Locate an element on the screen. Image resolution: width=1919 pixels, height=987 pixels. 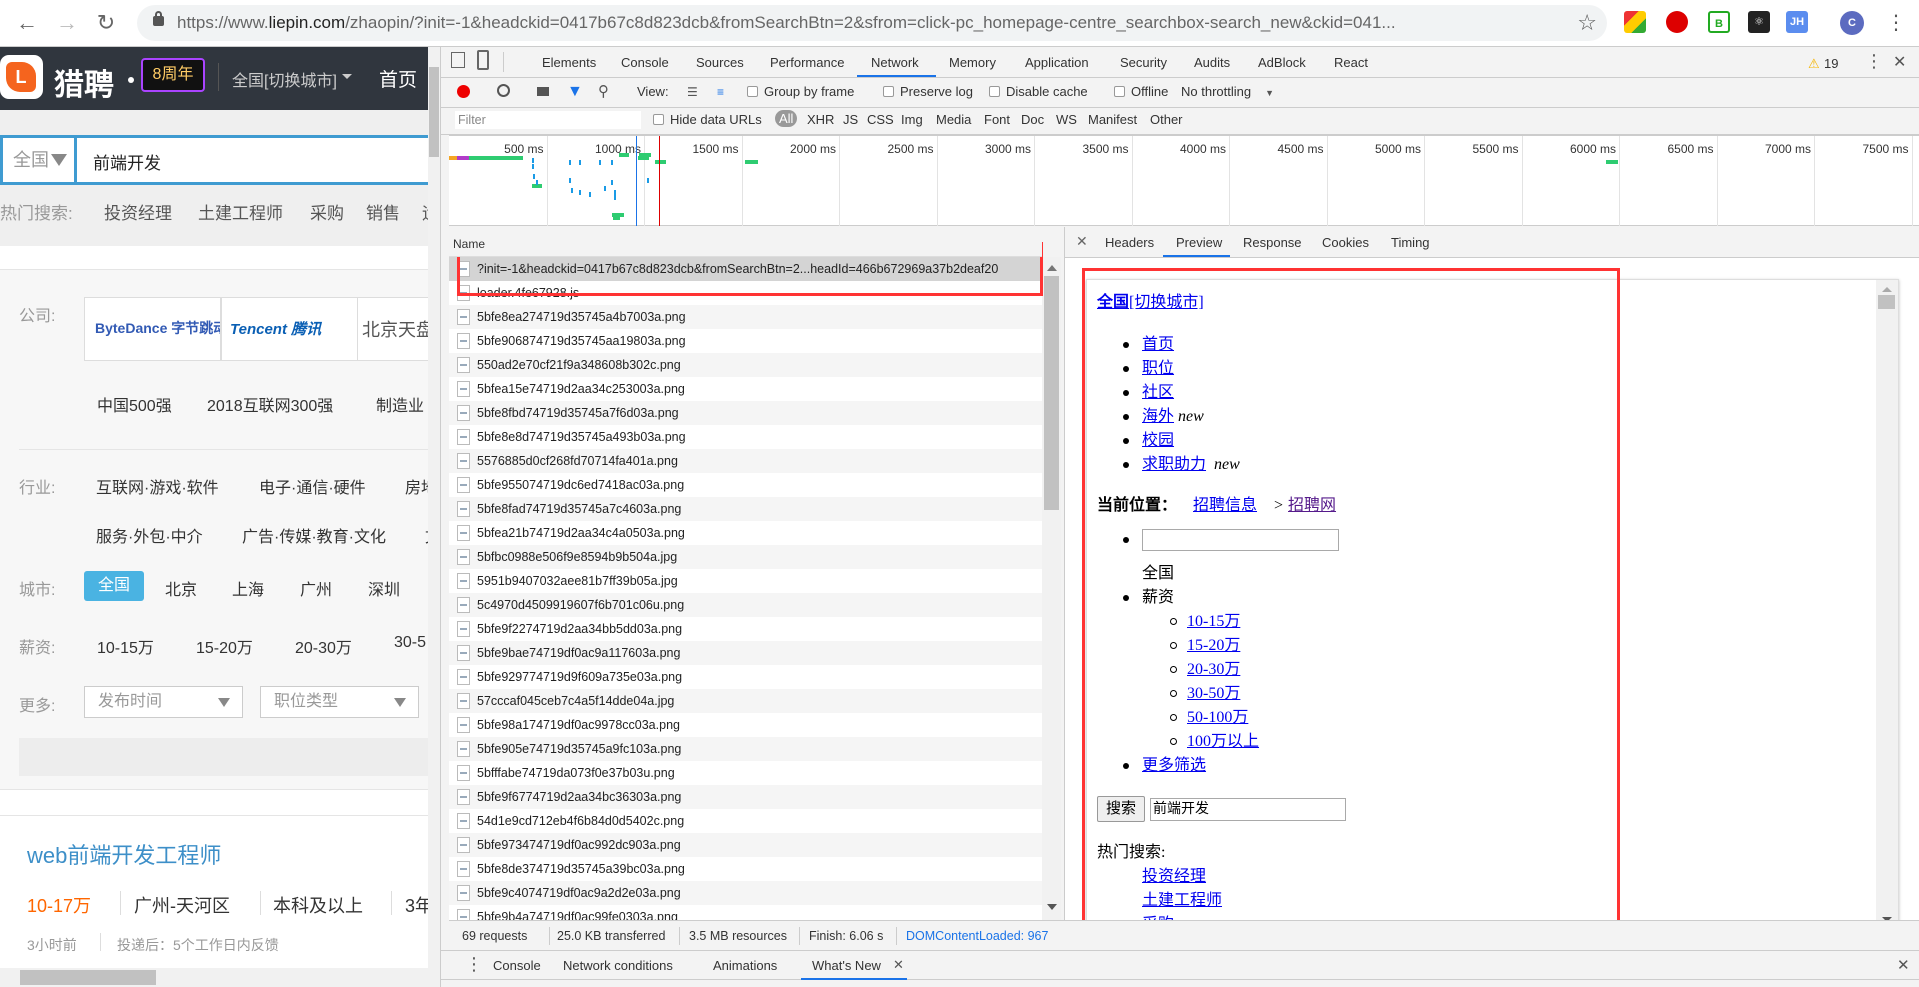
company-logo-third: 北京天盘 is located at coordinates (392, 329).